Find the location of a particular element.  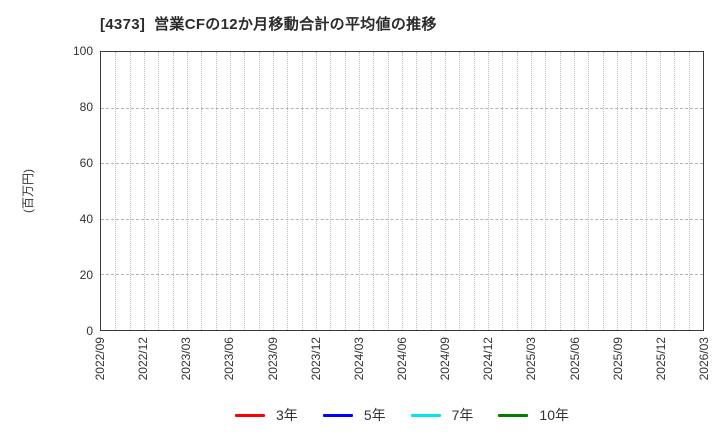

x-tick-label: 2022/09 is located at coordinates (100, 359).